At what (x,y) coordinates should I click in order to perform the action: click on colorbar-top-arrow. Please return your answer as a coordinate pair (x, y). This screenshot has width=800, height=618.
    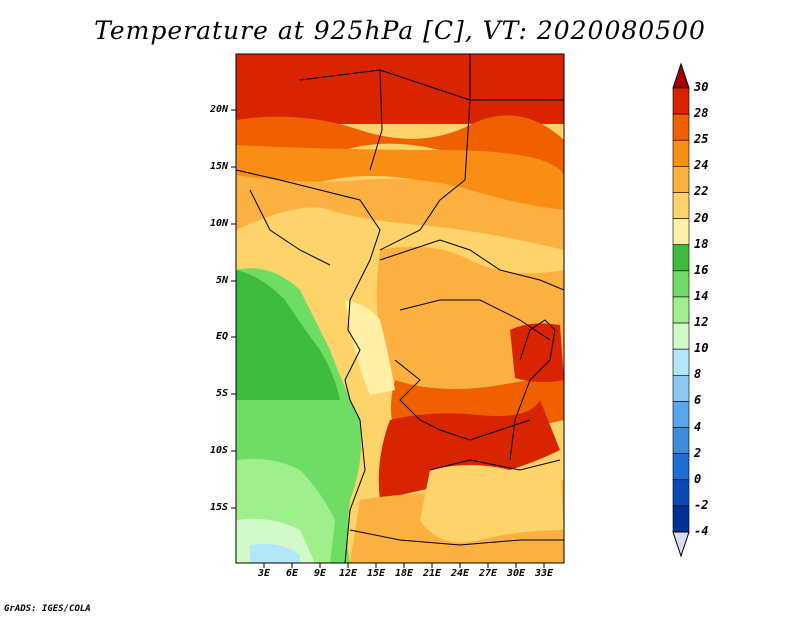
    Looking at the image, I should click on (681, 75).